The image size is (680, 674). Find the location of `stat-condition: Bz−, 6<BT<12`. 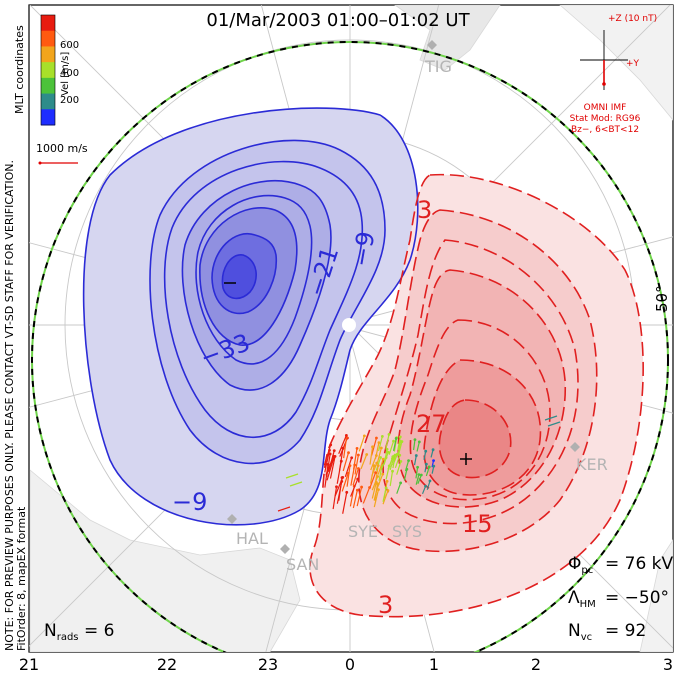

stat-condition: Bz−, 6<BT<12 is located at coordinates (605, 130).